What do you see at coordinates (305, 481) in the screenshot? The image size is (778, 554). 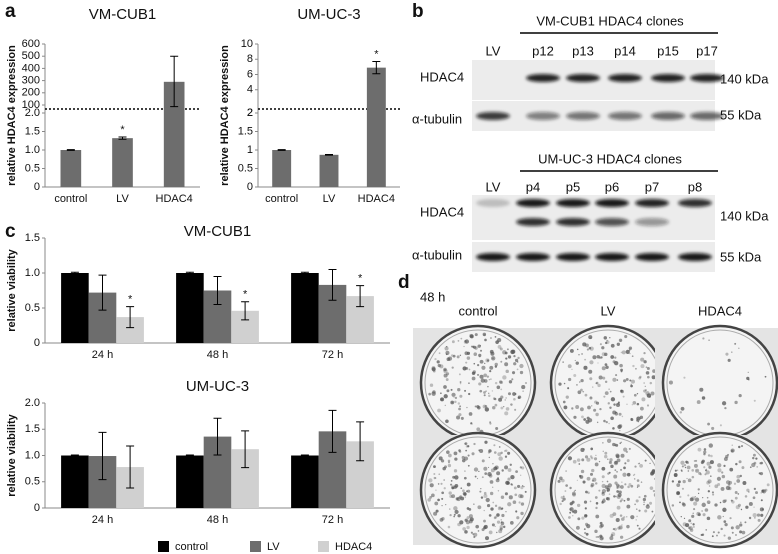 I see `bar` at bounding box center [305, 481].